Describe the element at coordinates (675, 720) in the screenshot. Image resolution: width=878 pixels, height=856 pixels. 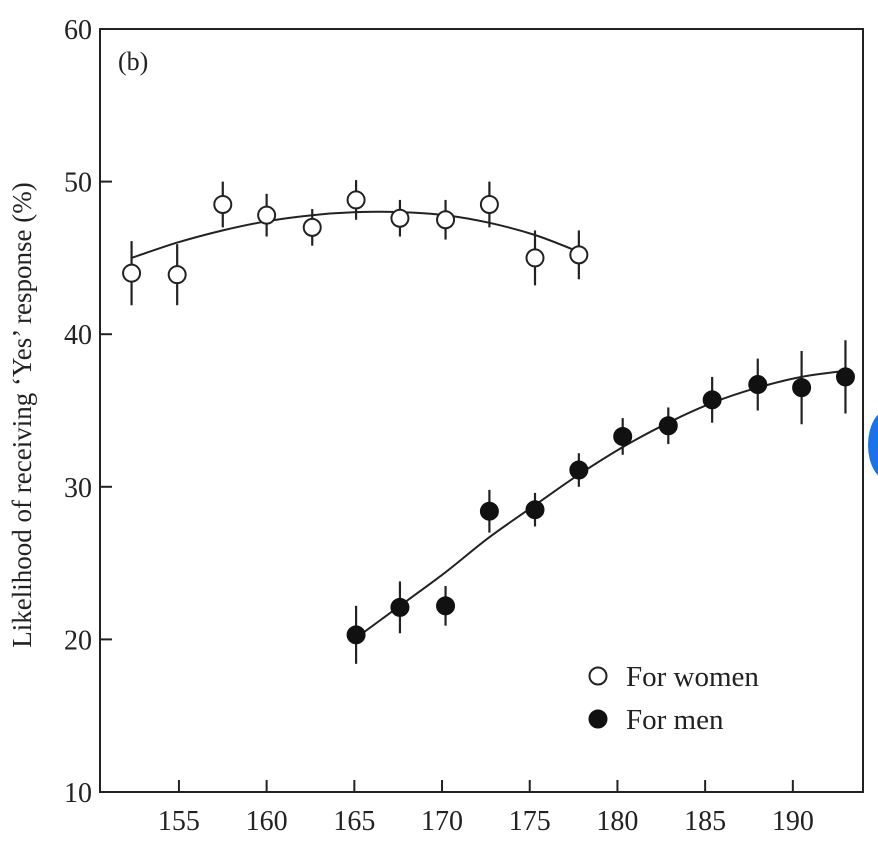
I see `legend-label-men: For men` at that location.